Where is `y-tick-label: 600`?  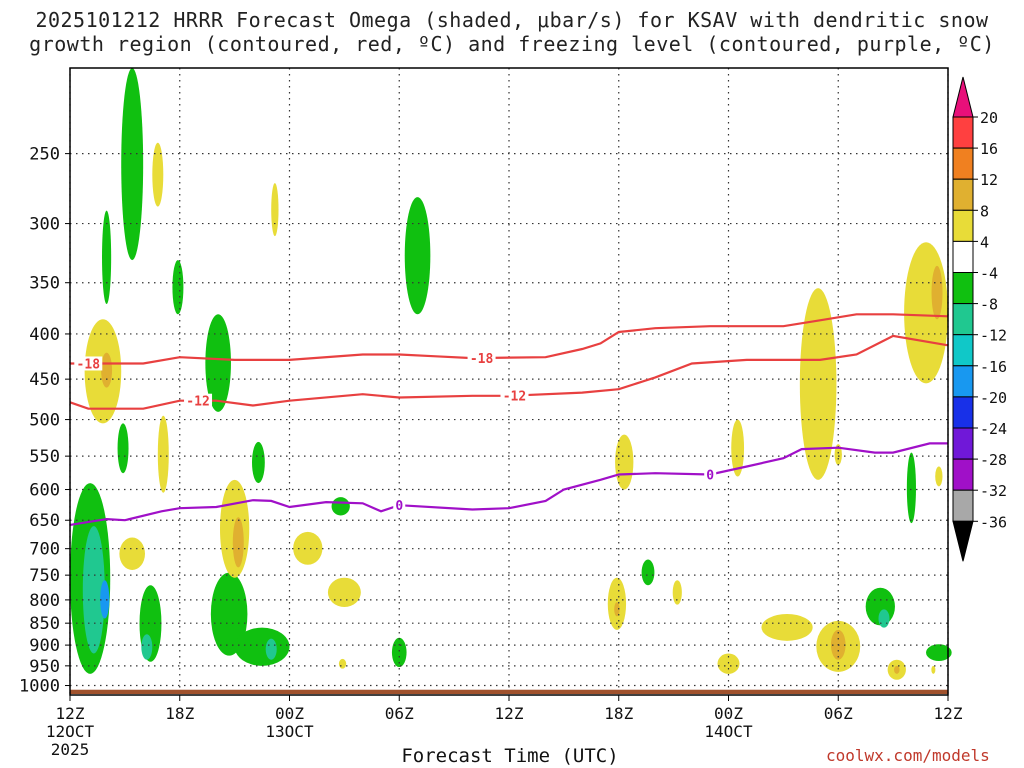 y-tick-label: 600 is located at coordinates (44, 491).